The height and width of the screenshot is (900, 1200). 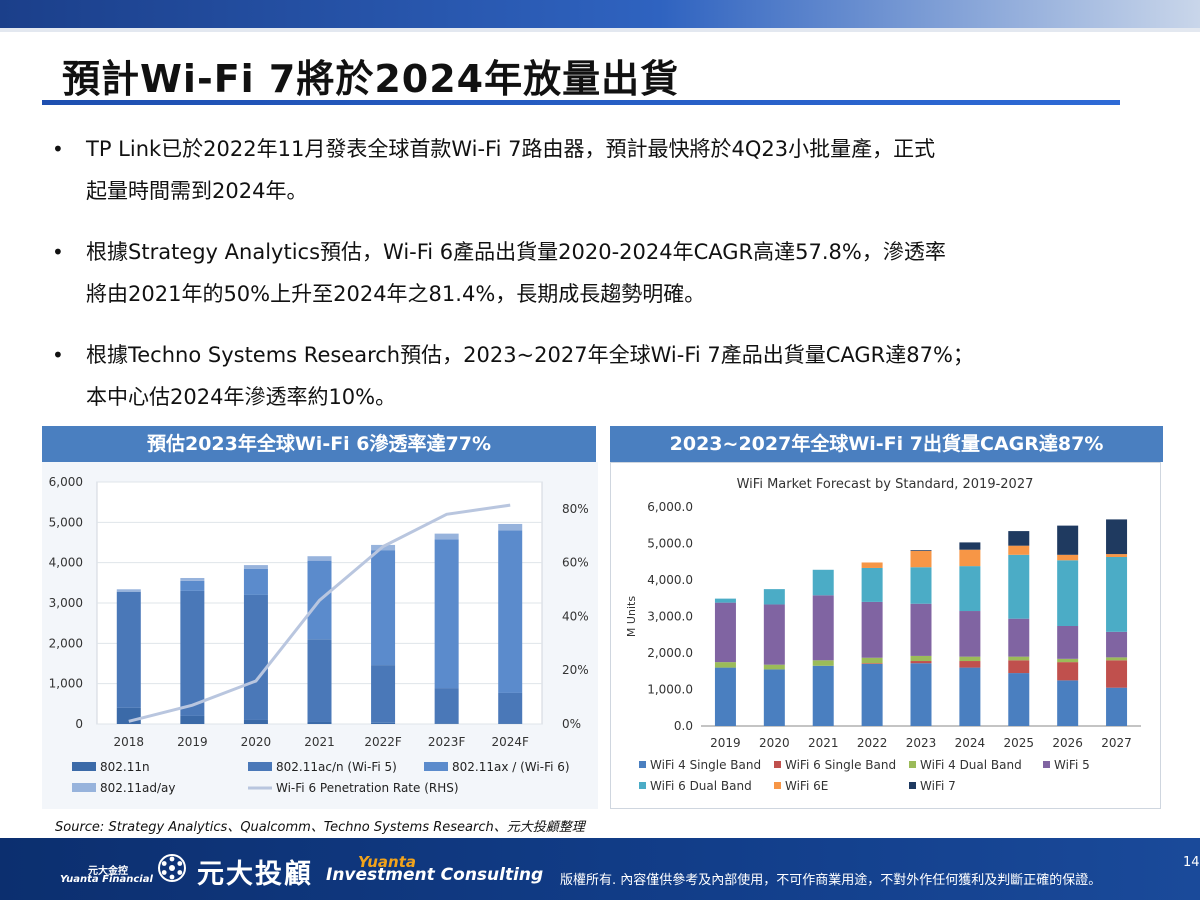 What do you see at coordinates (371, 79) in the screenshot?
I see `page-title: 預計Wi-Fi 7將於2024年放量出貨` at bounding box center [371, 79].